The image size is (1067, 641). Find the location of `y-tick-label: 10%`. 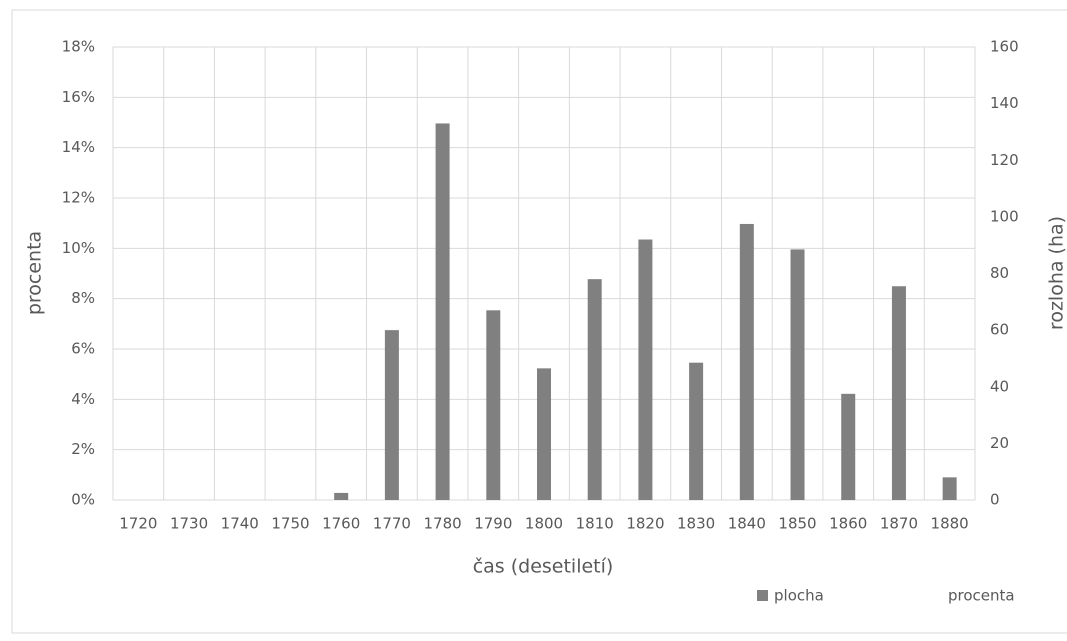

y-tick-label: 10% is located at coordinates (78, 248).